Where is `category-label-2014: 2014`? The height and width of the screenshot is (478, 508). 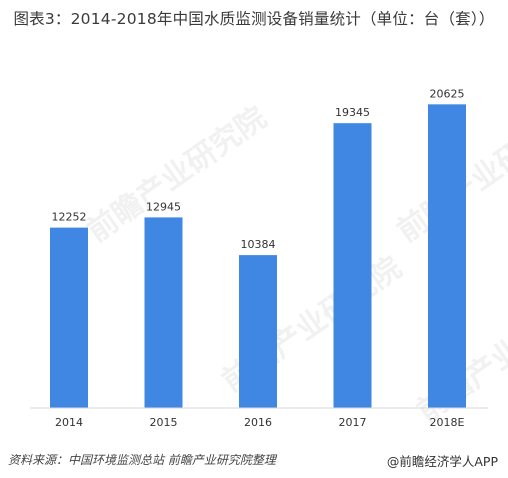
category-label-2014: 2014 is located at coordinates (69, 422).